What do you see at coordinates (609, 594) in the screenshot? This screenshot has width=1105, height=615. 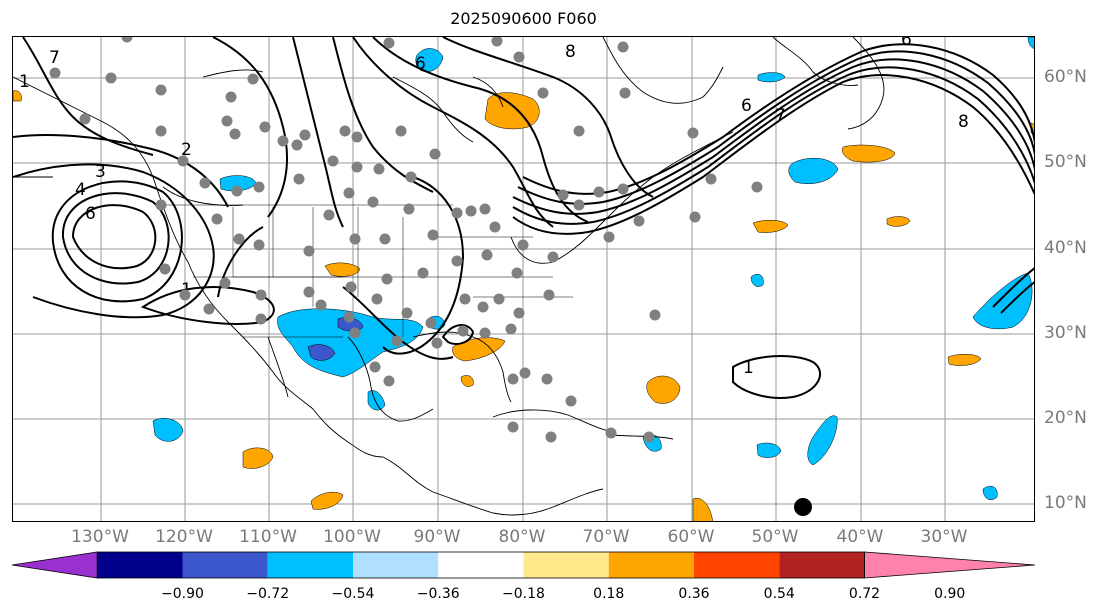 I see `colorbar-tick-label: 0.18` at bounding box center [609, 594].